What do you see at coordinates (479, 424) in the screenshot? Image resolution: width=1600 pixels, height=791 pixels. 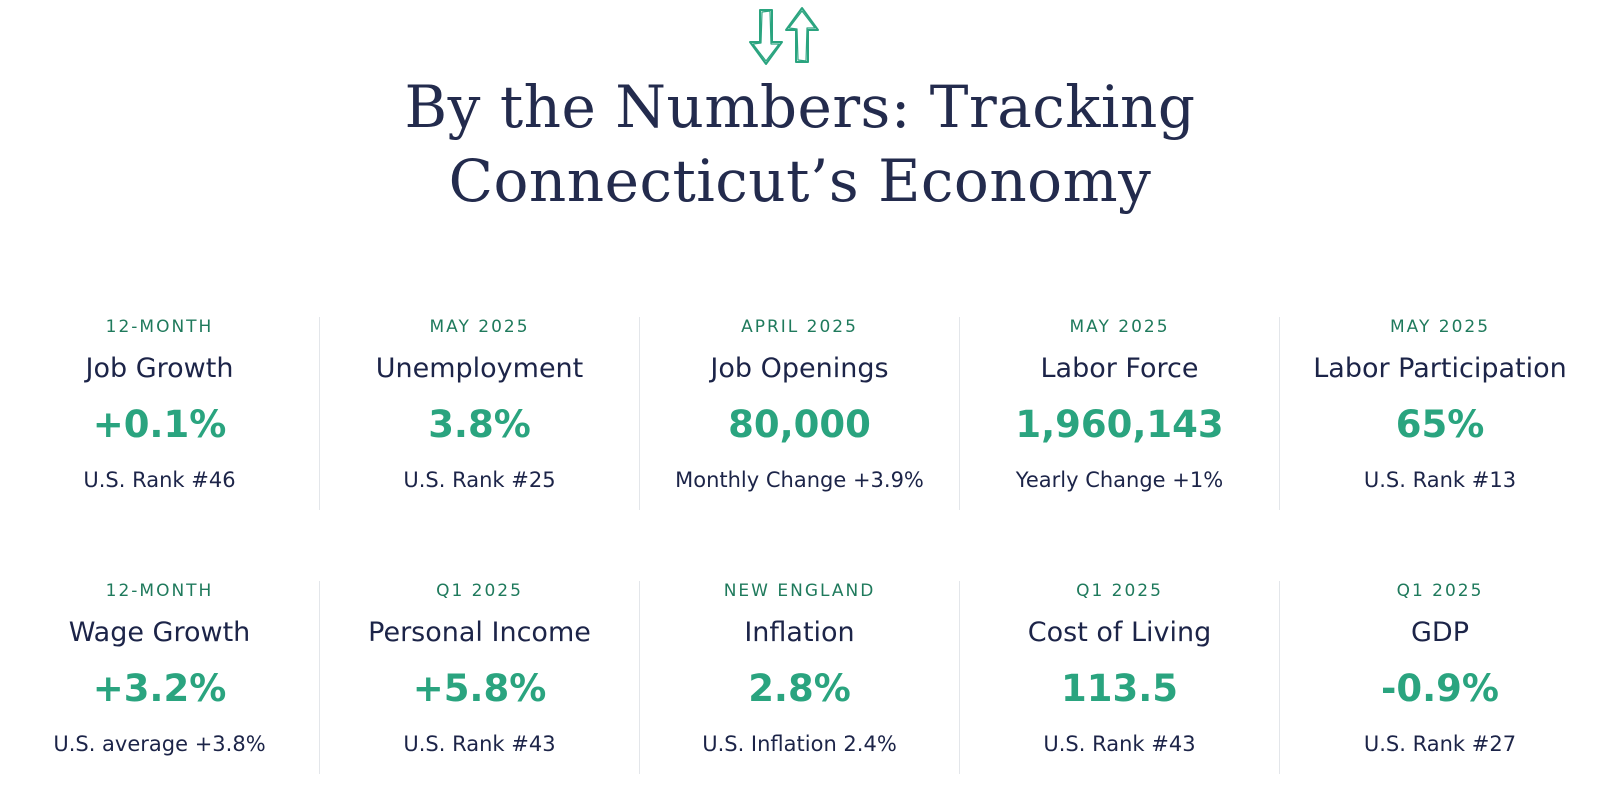 I see `stat-value: 3.8%` at bounding box center [479, 424].